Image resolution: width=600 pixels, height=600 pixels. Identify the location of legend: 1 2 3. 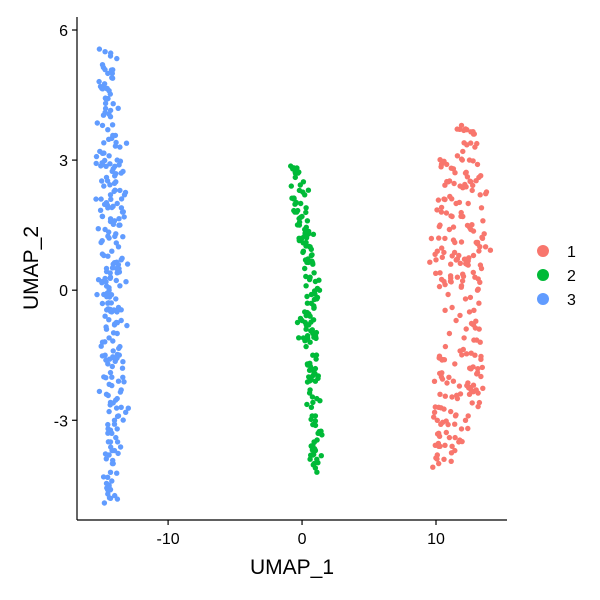
(556, 276).